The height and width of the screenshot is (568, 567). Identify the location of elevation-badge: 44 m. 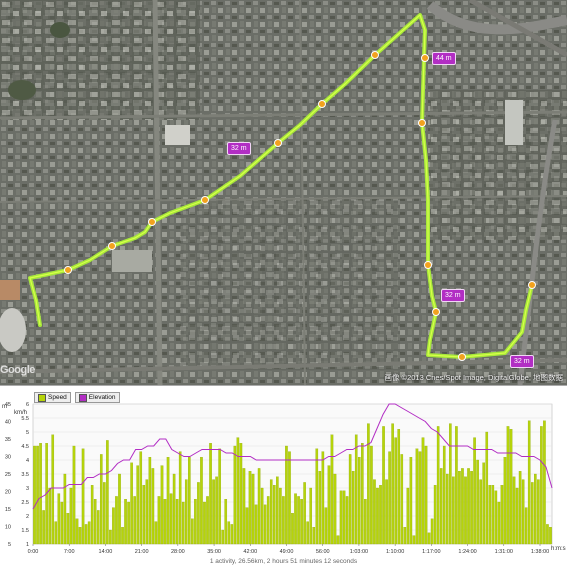
(444, 58).